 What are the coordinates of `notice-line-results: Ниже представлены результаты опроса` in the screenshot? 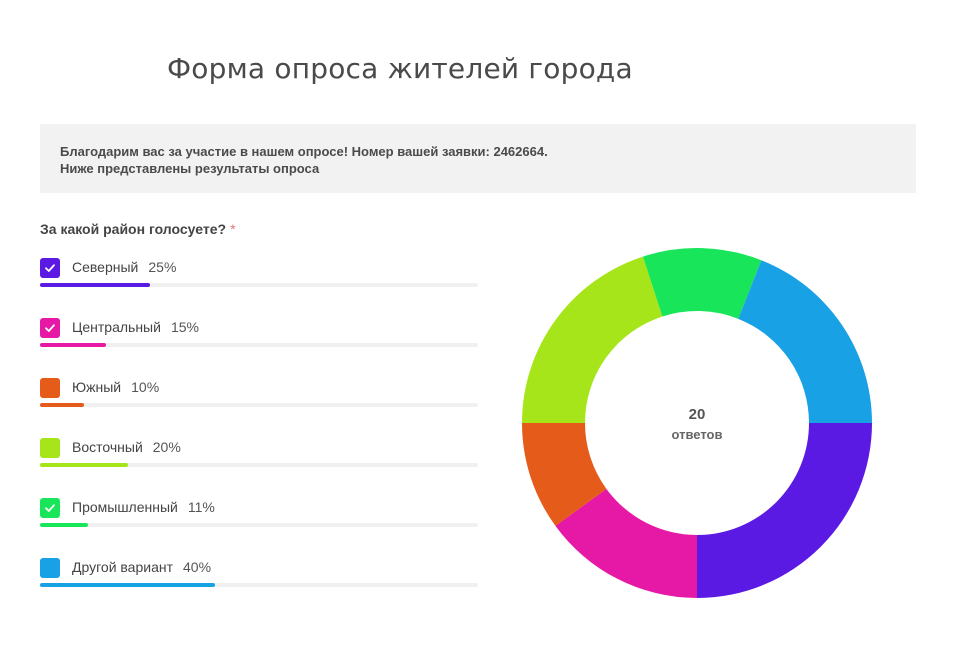 It's located at (190, 168).